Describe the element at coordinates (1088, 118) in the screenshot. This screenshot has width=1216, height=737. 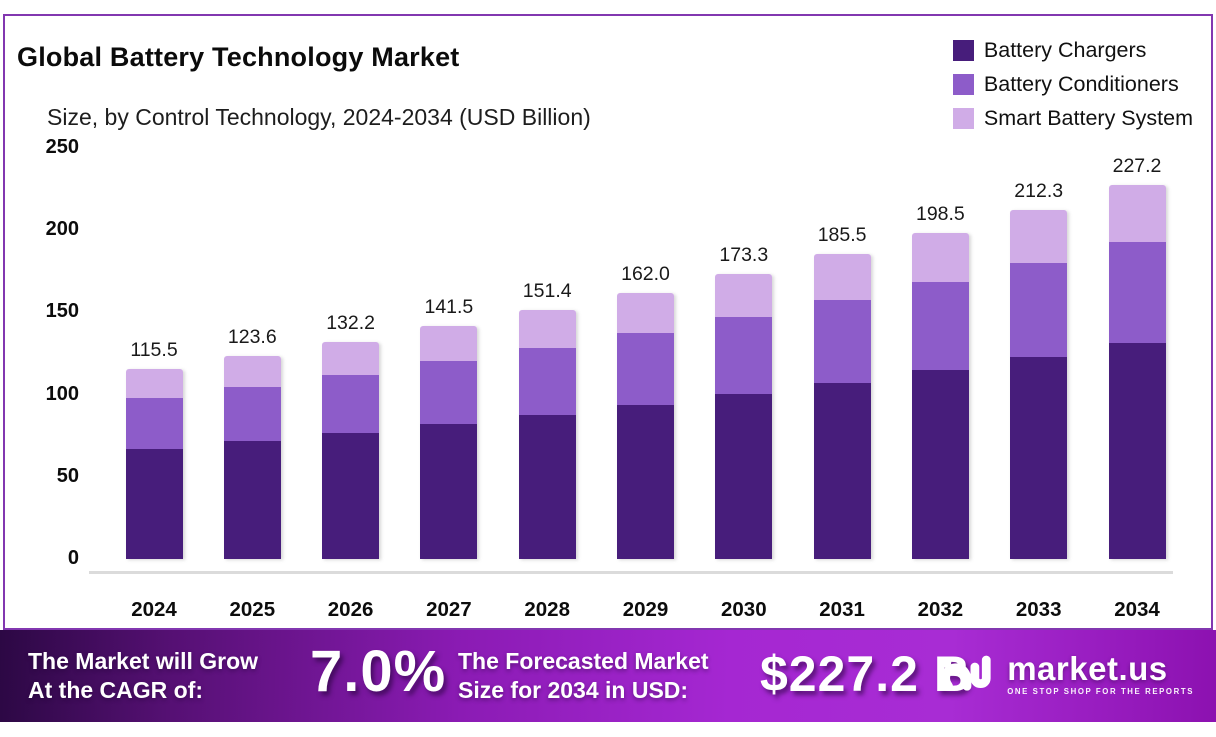
I see `legend-label: Smart Battery System` at that location.